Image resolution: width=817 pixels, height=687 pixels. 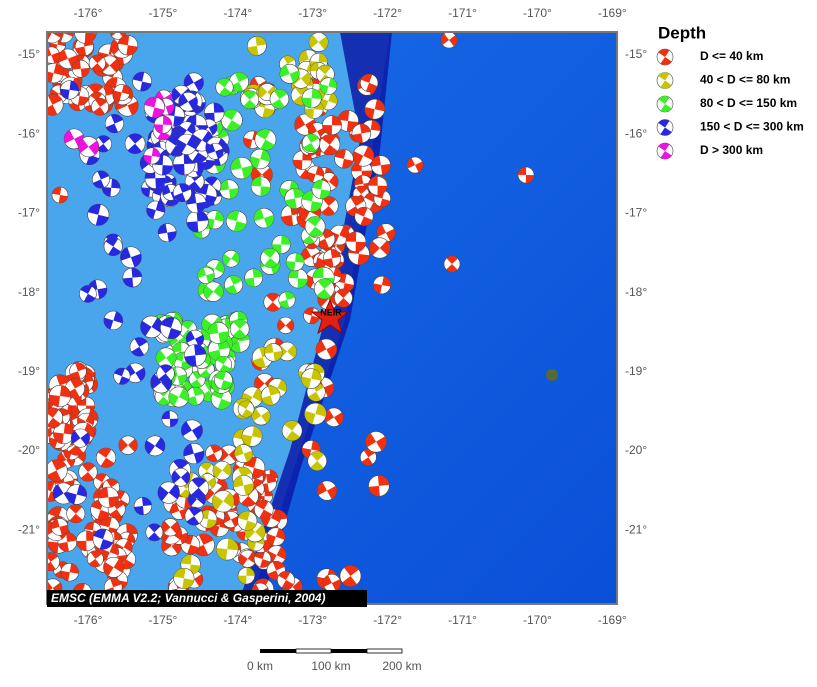 What do you see at coordinates (88, 13) in the screenshot?
I see `lon-label-top: -176°` at bounding box center [88, 13].